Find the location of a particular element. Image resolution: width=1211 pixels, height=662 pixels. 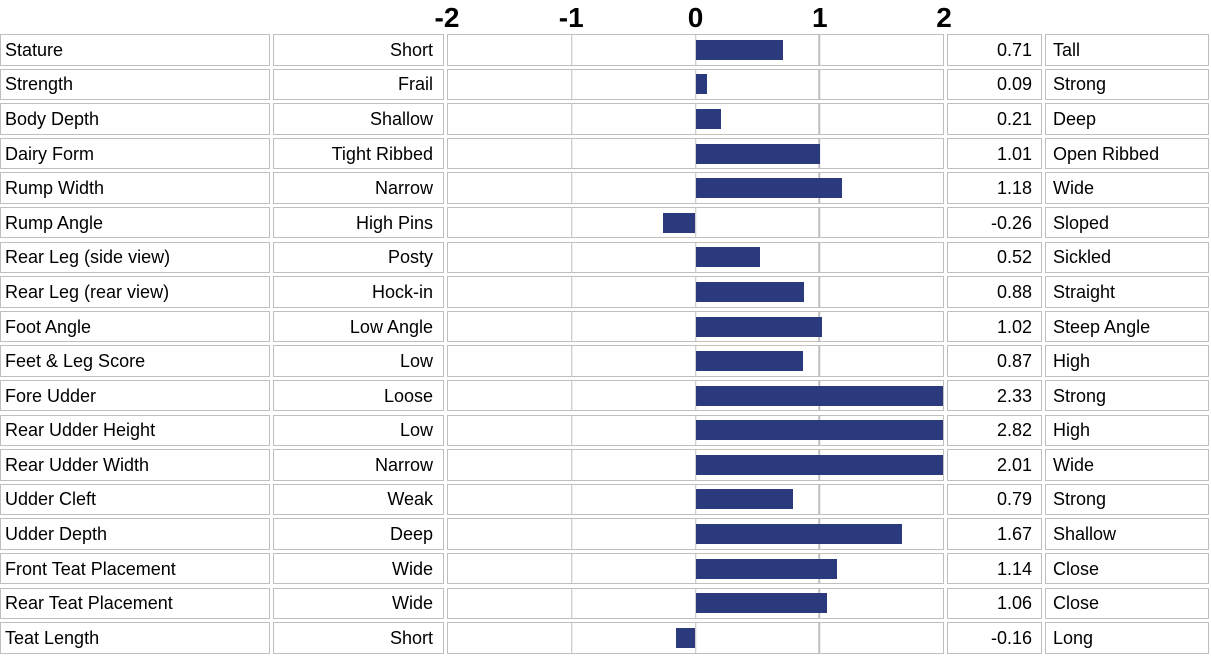

trait-name-cell: Strength is located at coordinates (135, 84).